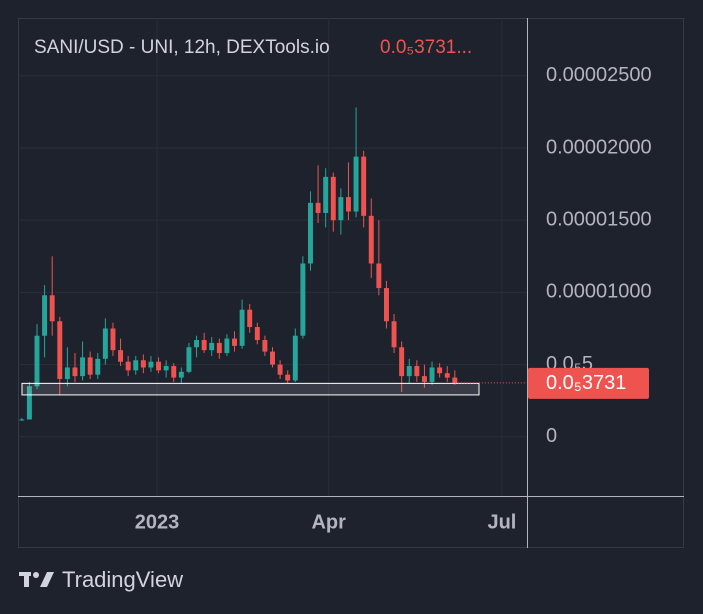  I want to click on last-price-label: 0.0₅3731, so click(586, 383).